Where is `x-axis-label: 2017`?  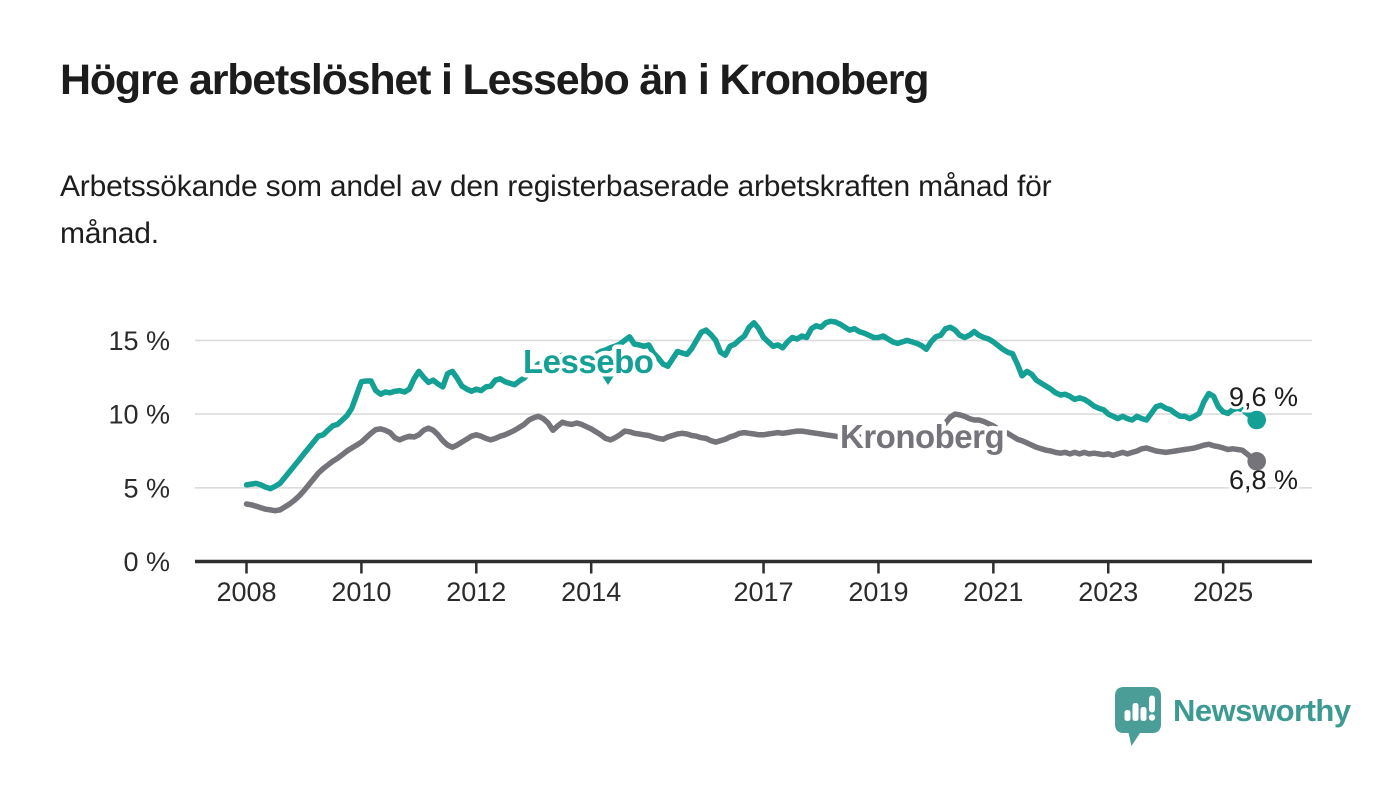 x-axis-label: 2017 is located at coordinates (764, 592).